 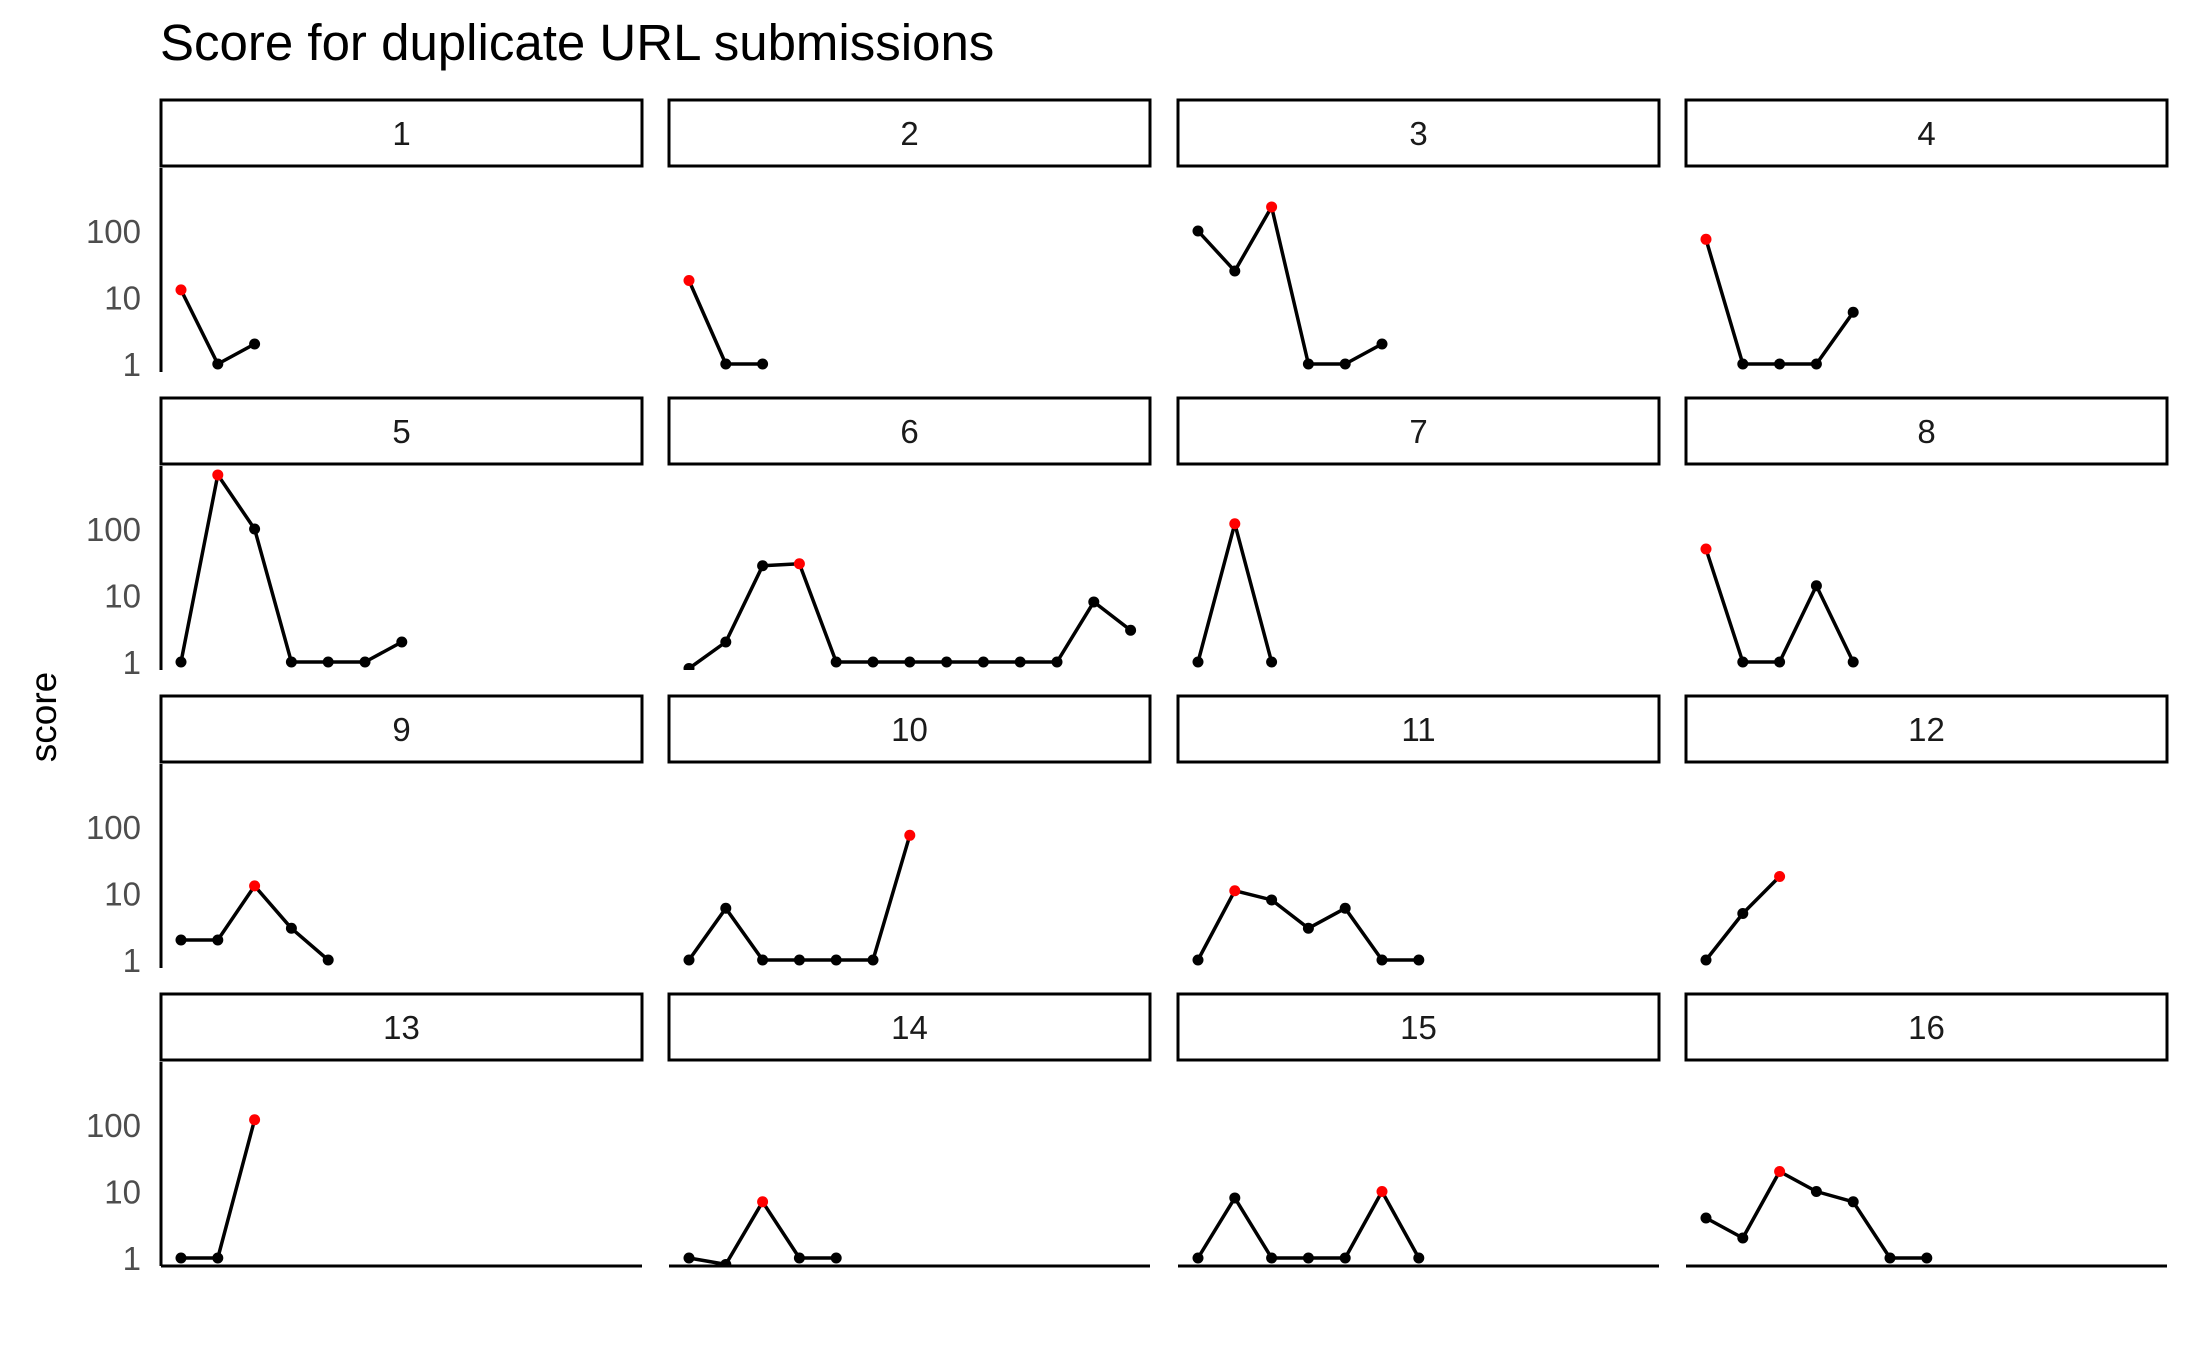 I want to click on chart-title: Score for duplicate URL submissions, so click(x=577, y=42).